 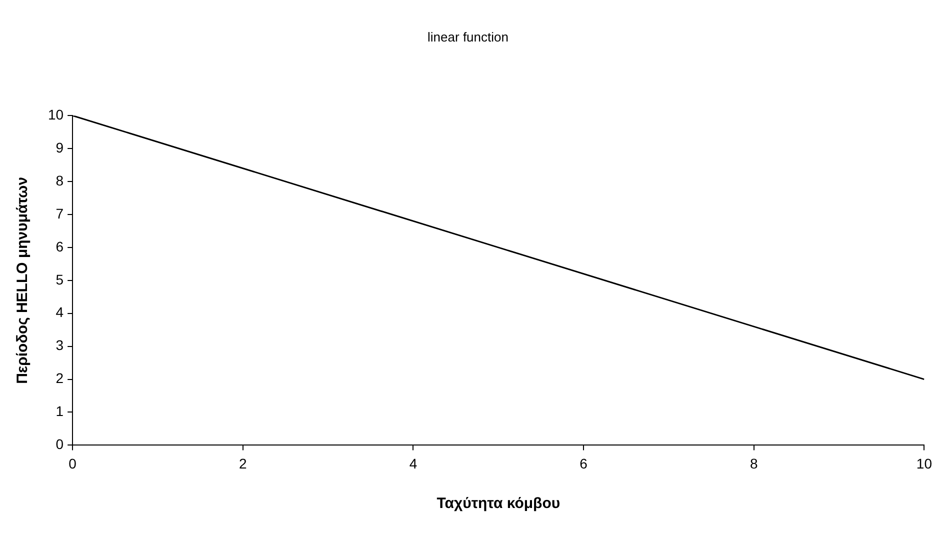 What do you see at coordinates (498, 503) in the screenshot?
I see `x-axis-title: Ταχύτητα κόμβου` at bounding box center [498, 503].